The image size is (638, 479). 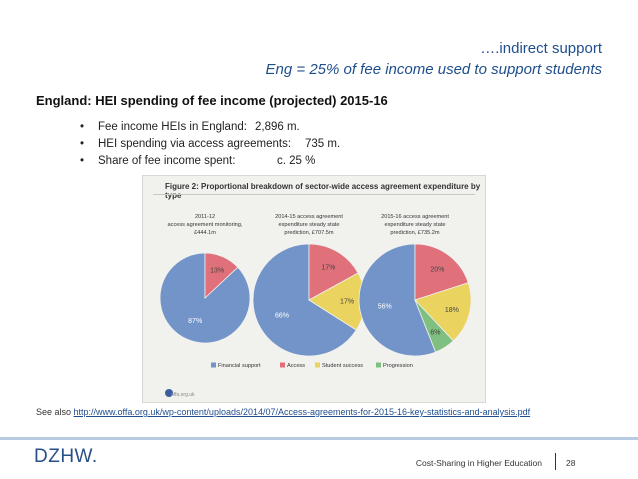 I want to click on pie-slice-label: 20%, so click(x=437, y=270).